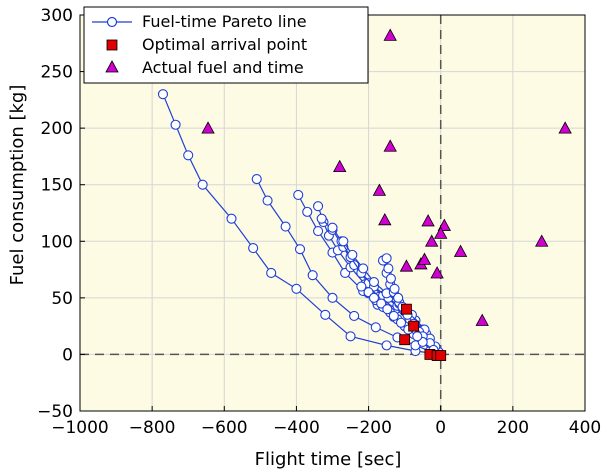 Image resolution: width=607 pixels, height=473 pixels. I want to click on legend-entry-optimal: Optimal arrival point, so click(206, 44).